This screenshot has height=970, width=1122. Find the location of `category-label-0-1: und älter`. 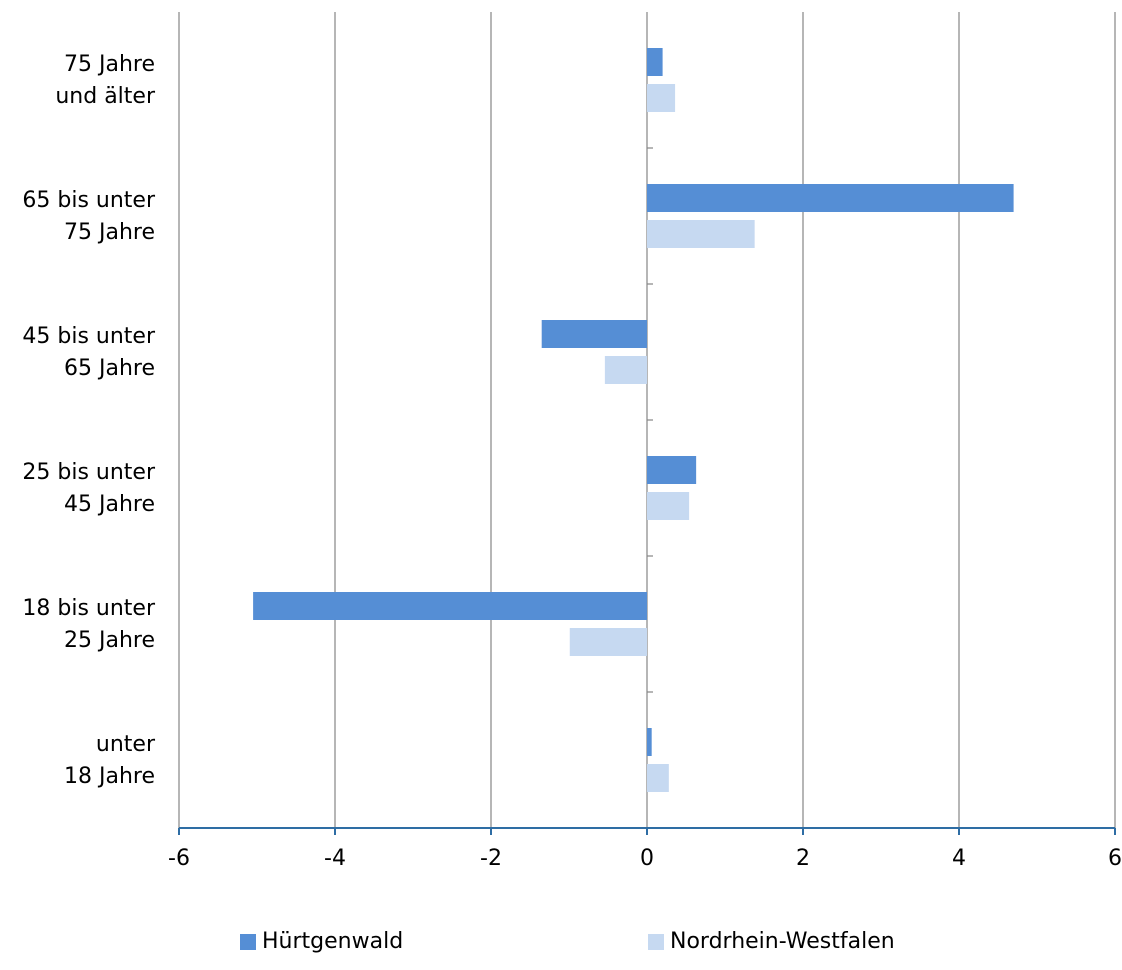

category-label-0-1: und älter is located at coordinates (105, 96).